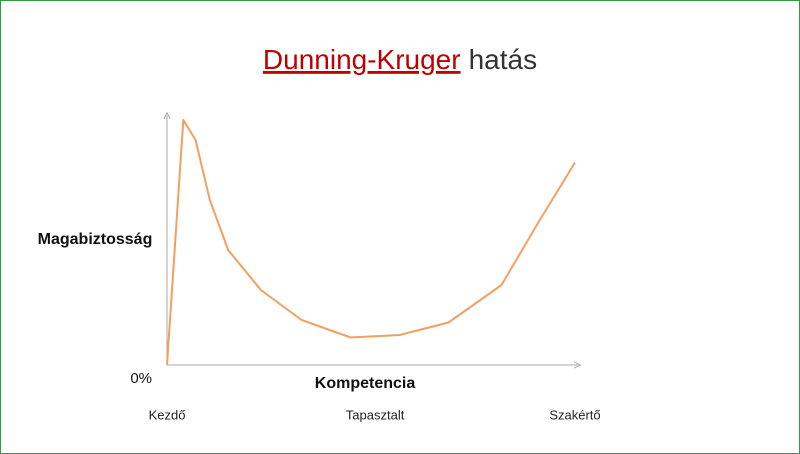 This screenshot has height=454, width=800. Describe the element at coordinates (362, 59) in the screenshot. I see `title-part: Dunning-Kruger` at that location.